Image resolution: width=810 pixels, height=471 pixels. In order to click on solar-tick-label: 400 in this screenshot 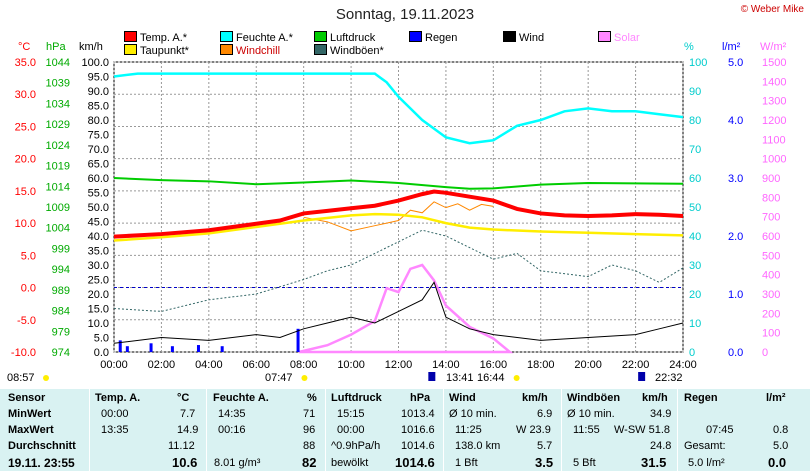, I will do `click(771, 276)`.